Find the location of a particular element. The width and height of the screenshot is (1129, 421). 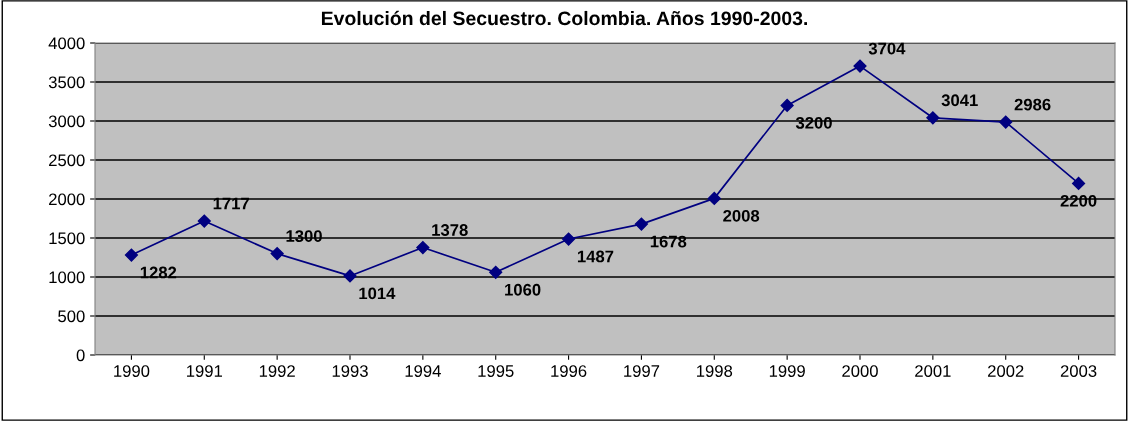

x-tick-label: 1993 is located at coordinates (350, 371).